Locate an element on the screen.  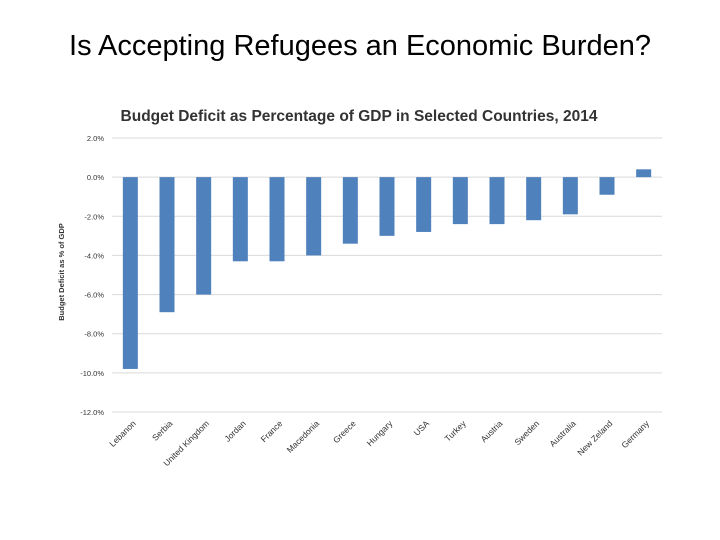
bar-greece is located at coordinates (350, 210).